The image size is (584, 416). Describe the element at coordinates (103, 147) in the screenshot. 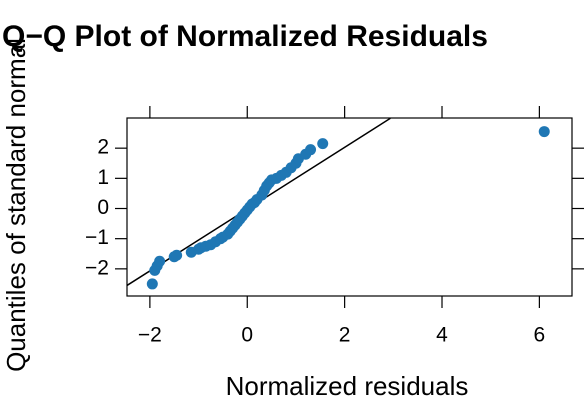

I see `y-tick-label: 2` at that location.